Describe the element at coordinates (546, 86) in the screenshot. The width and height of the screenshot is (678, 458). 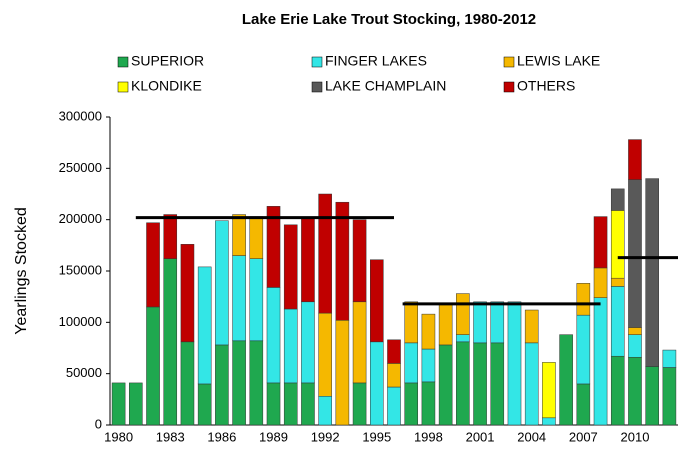
I see `legend-label: OTHERS` at that location.